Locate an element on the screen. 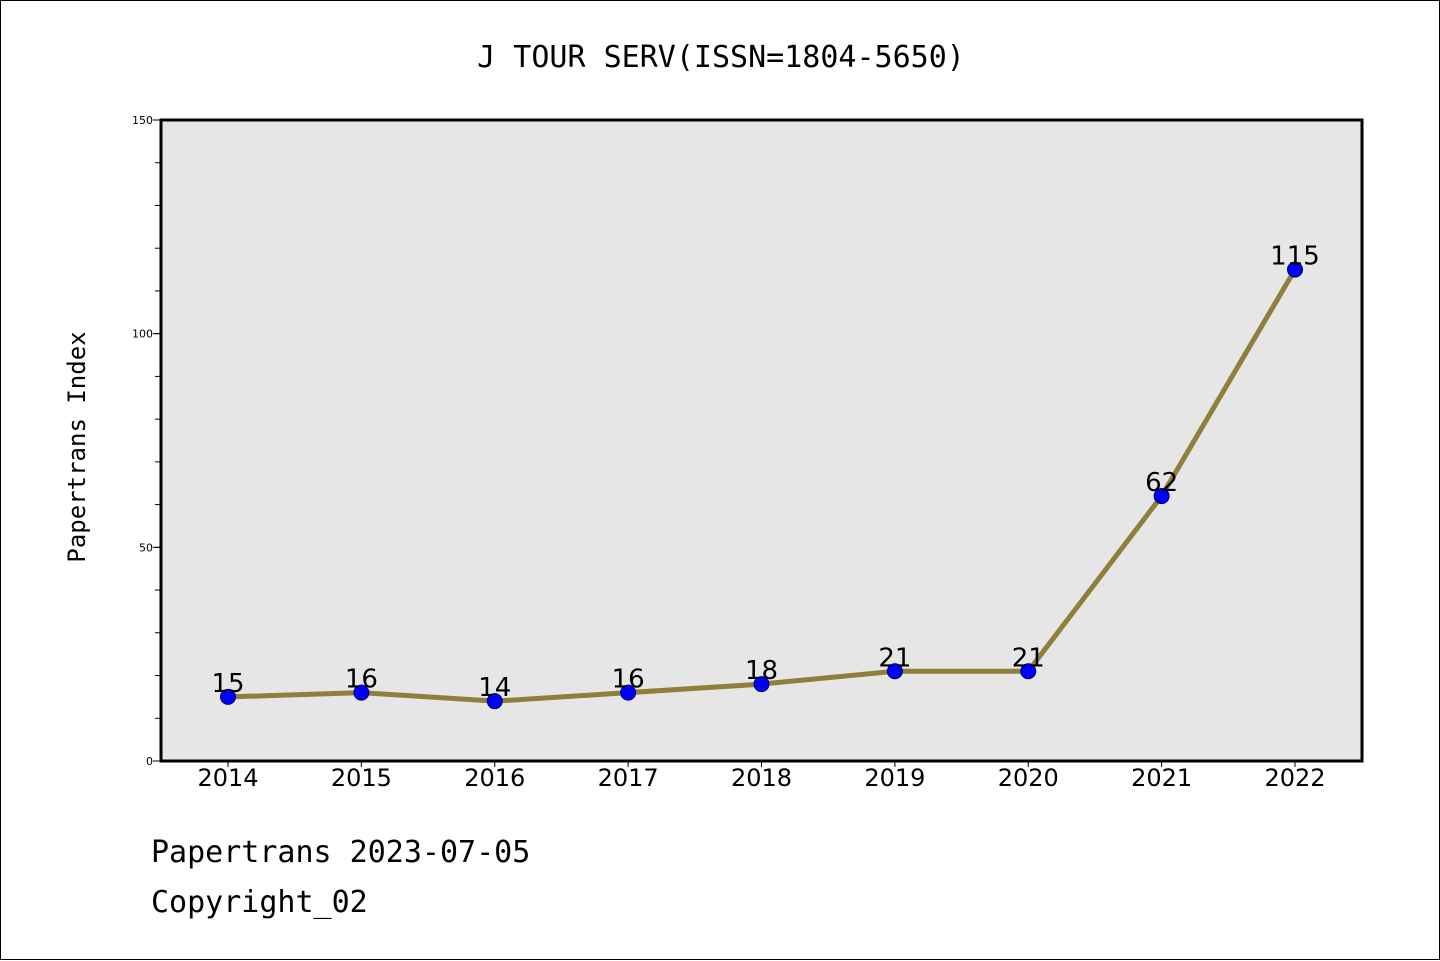 The height and width of the screenshot is (961, 1440). x-tick-label: 2018 is located at coordinates (761, 778).